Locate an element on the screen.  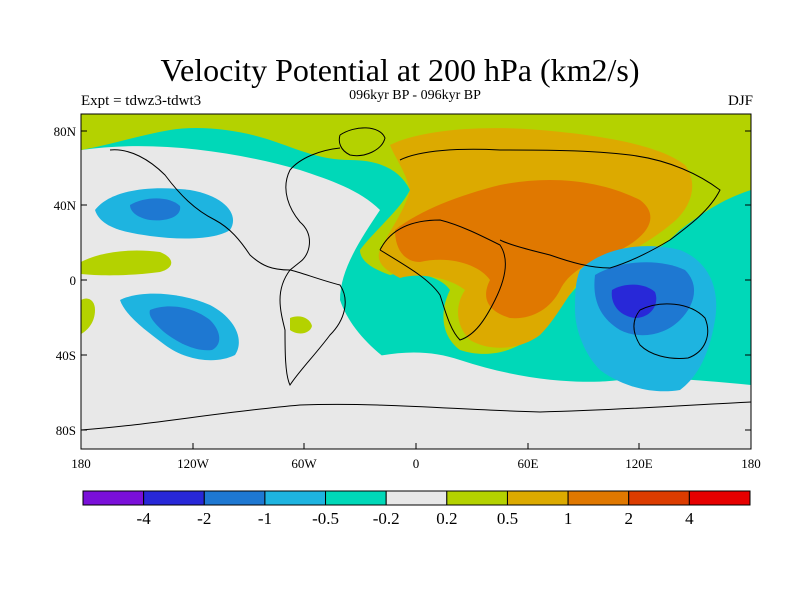
colorbar-label: 2 is located at coordinates (628, 518).